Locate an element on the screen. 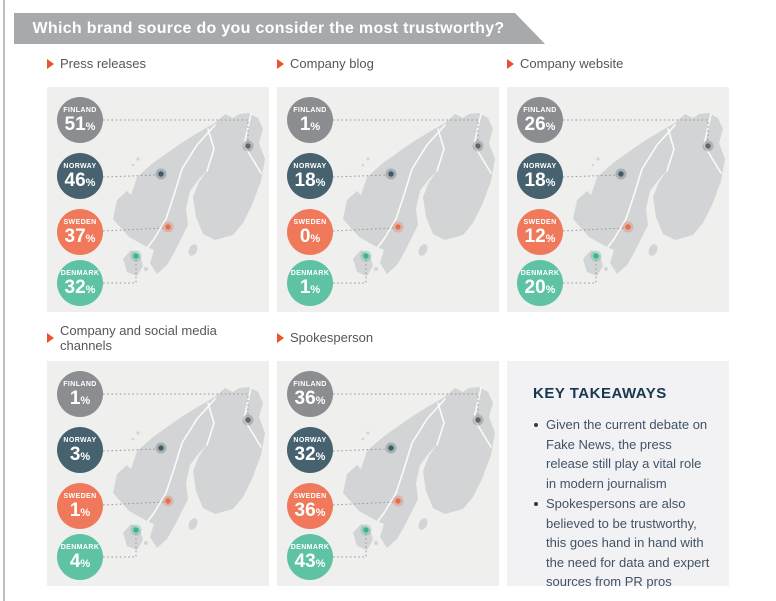 The width and height of the screenshot is (776, 601). panel-title-label: Company blog is located at coordinates (332, 63).